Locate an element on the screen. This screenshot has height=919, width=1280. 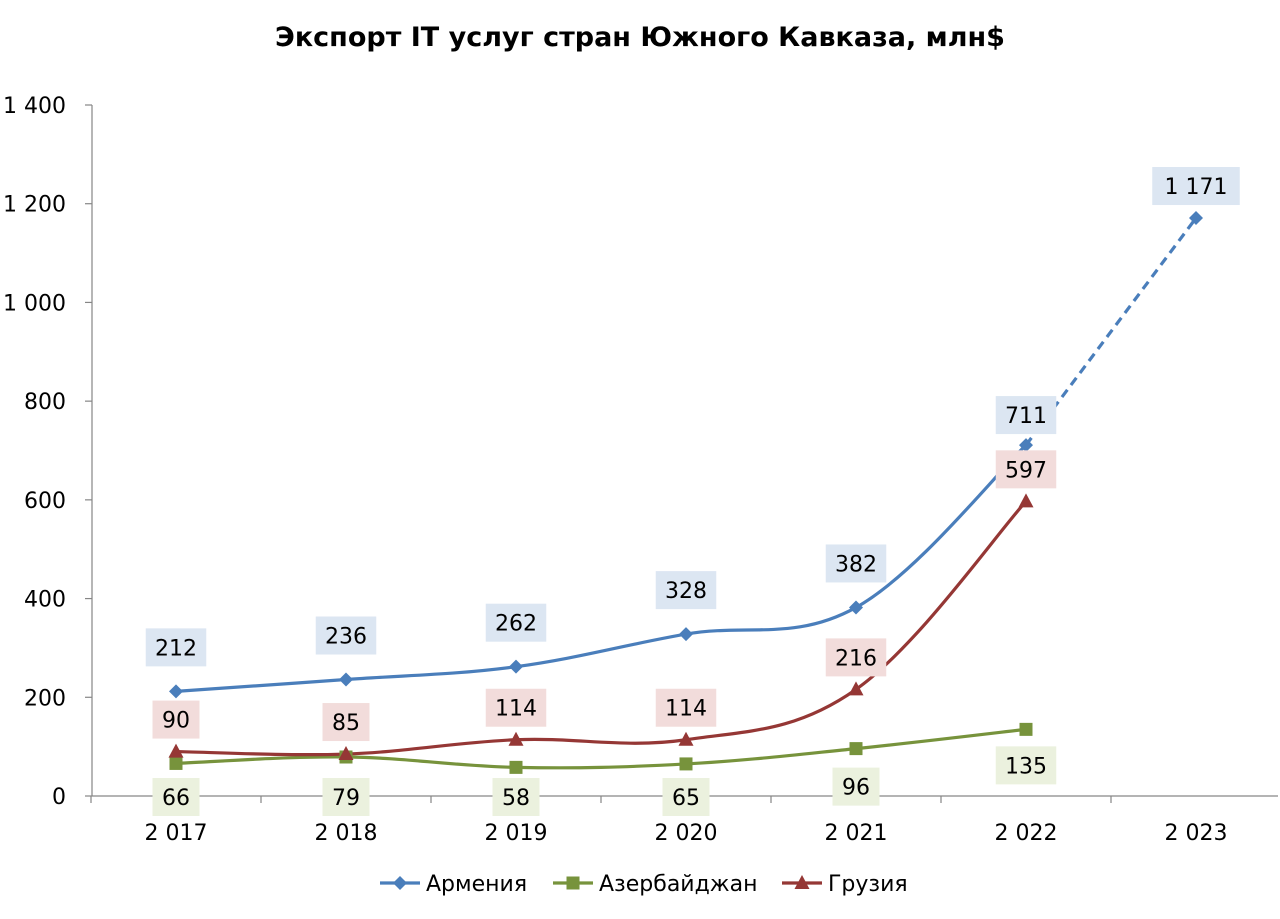
data-label: 65 is located at coordinates (686, 797).